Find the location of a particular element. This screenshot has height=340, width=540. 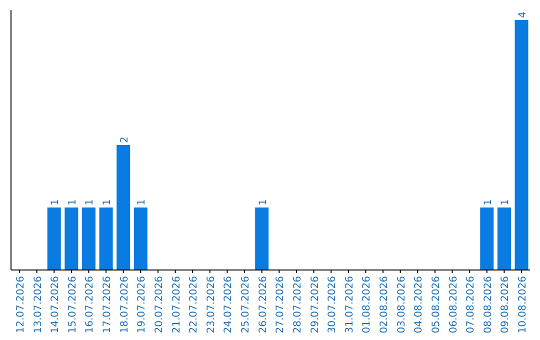

x-tick-label: 27.07.2026 is located at coordinates (280, 305).